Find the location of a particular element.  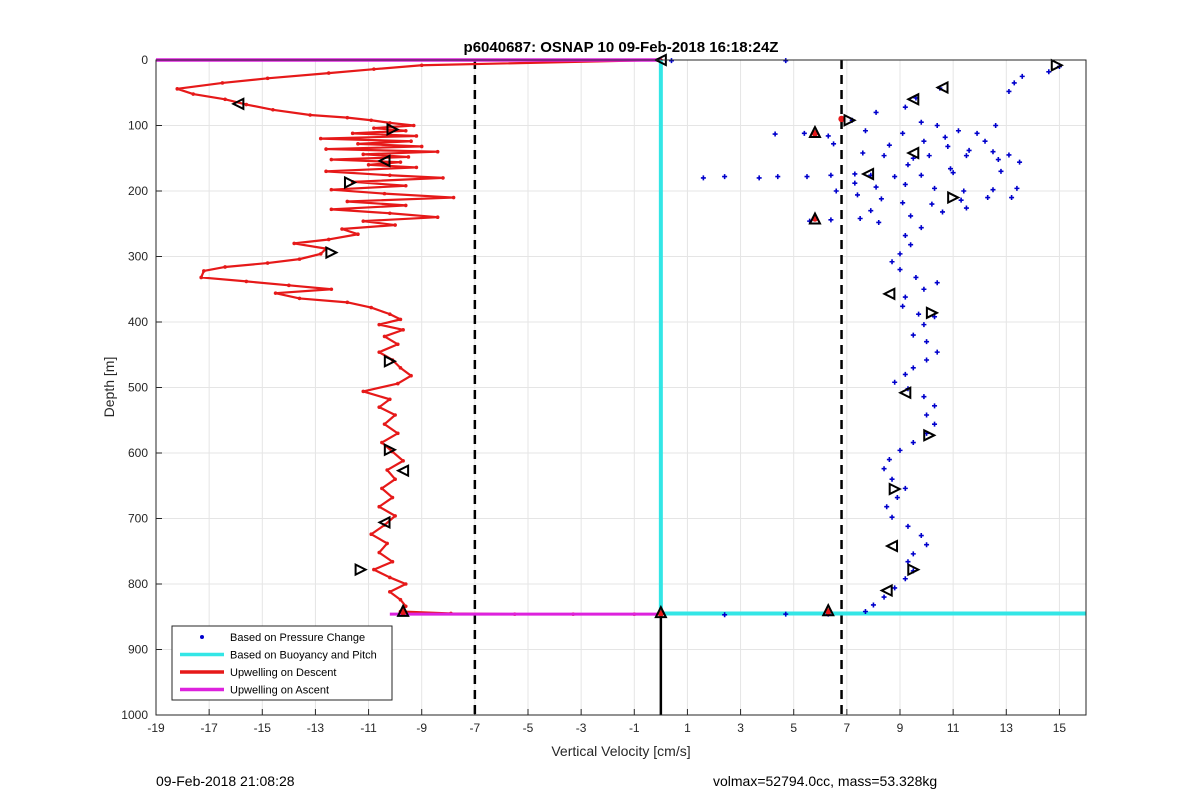

x-tick-label: -17 is located at coordinates (209, 728).